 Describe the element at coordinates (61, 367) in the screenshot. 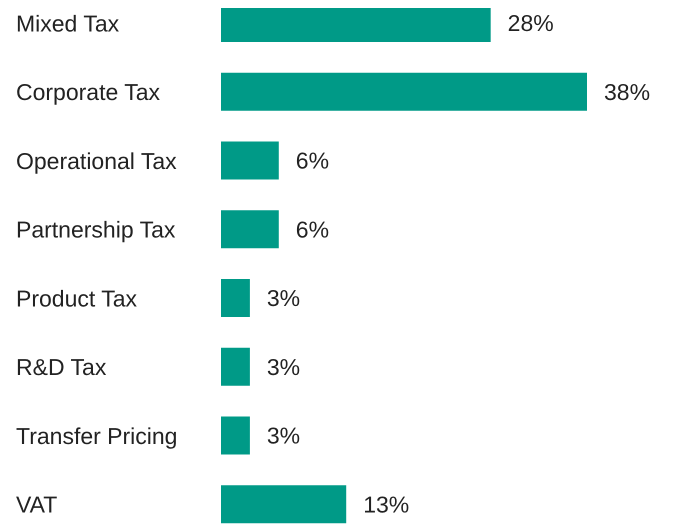

I see `y-tick-label: R&D Tax` at that location.